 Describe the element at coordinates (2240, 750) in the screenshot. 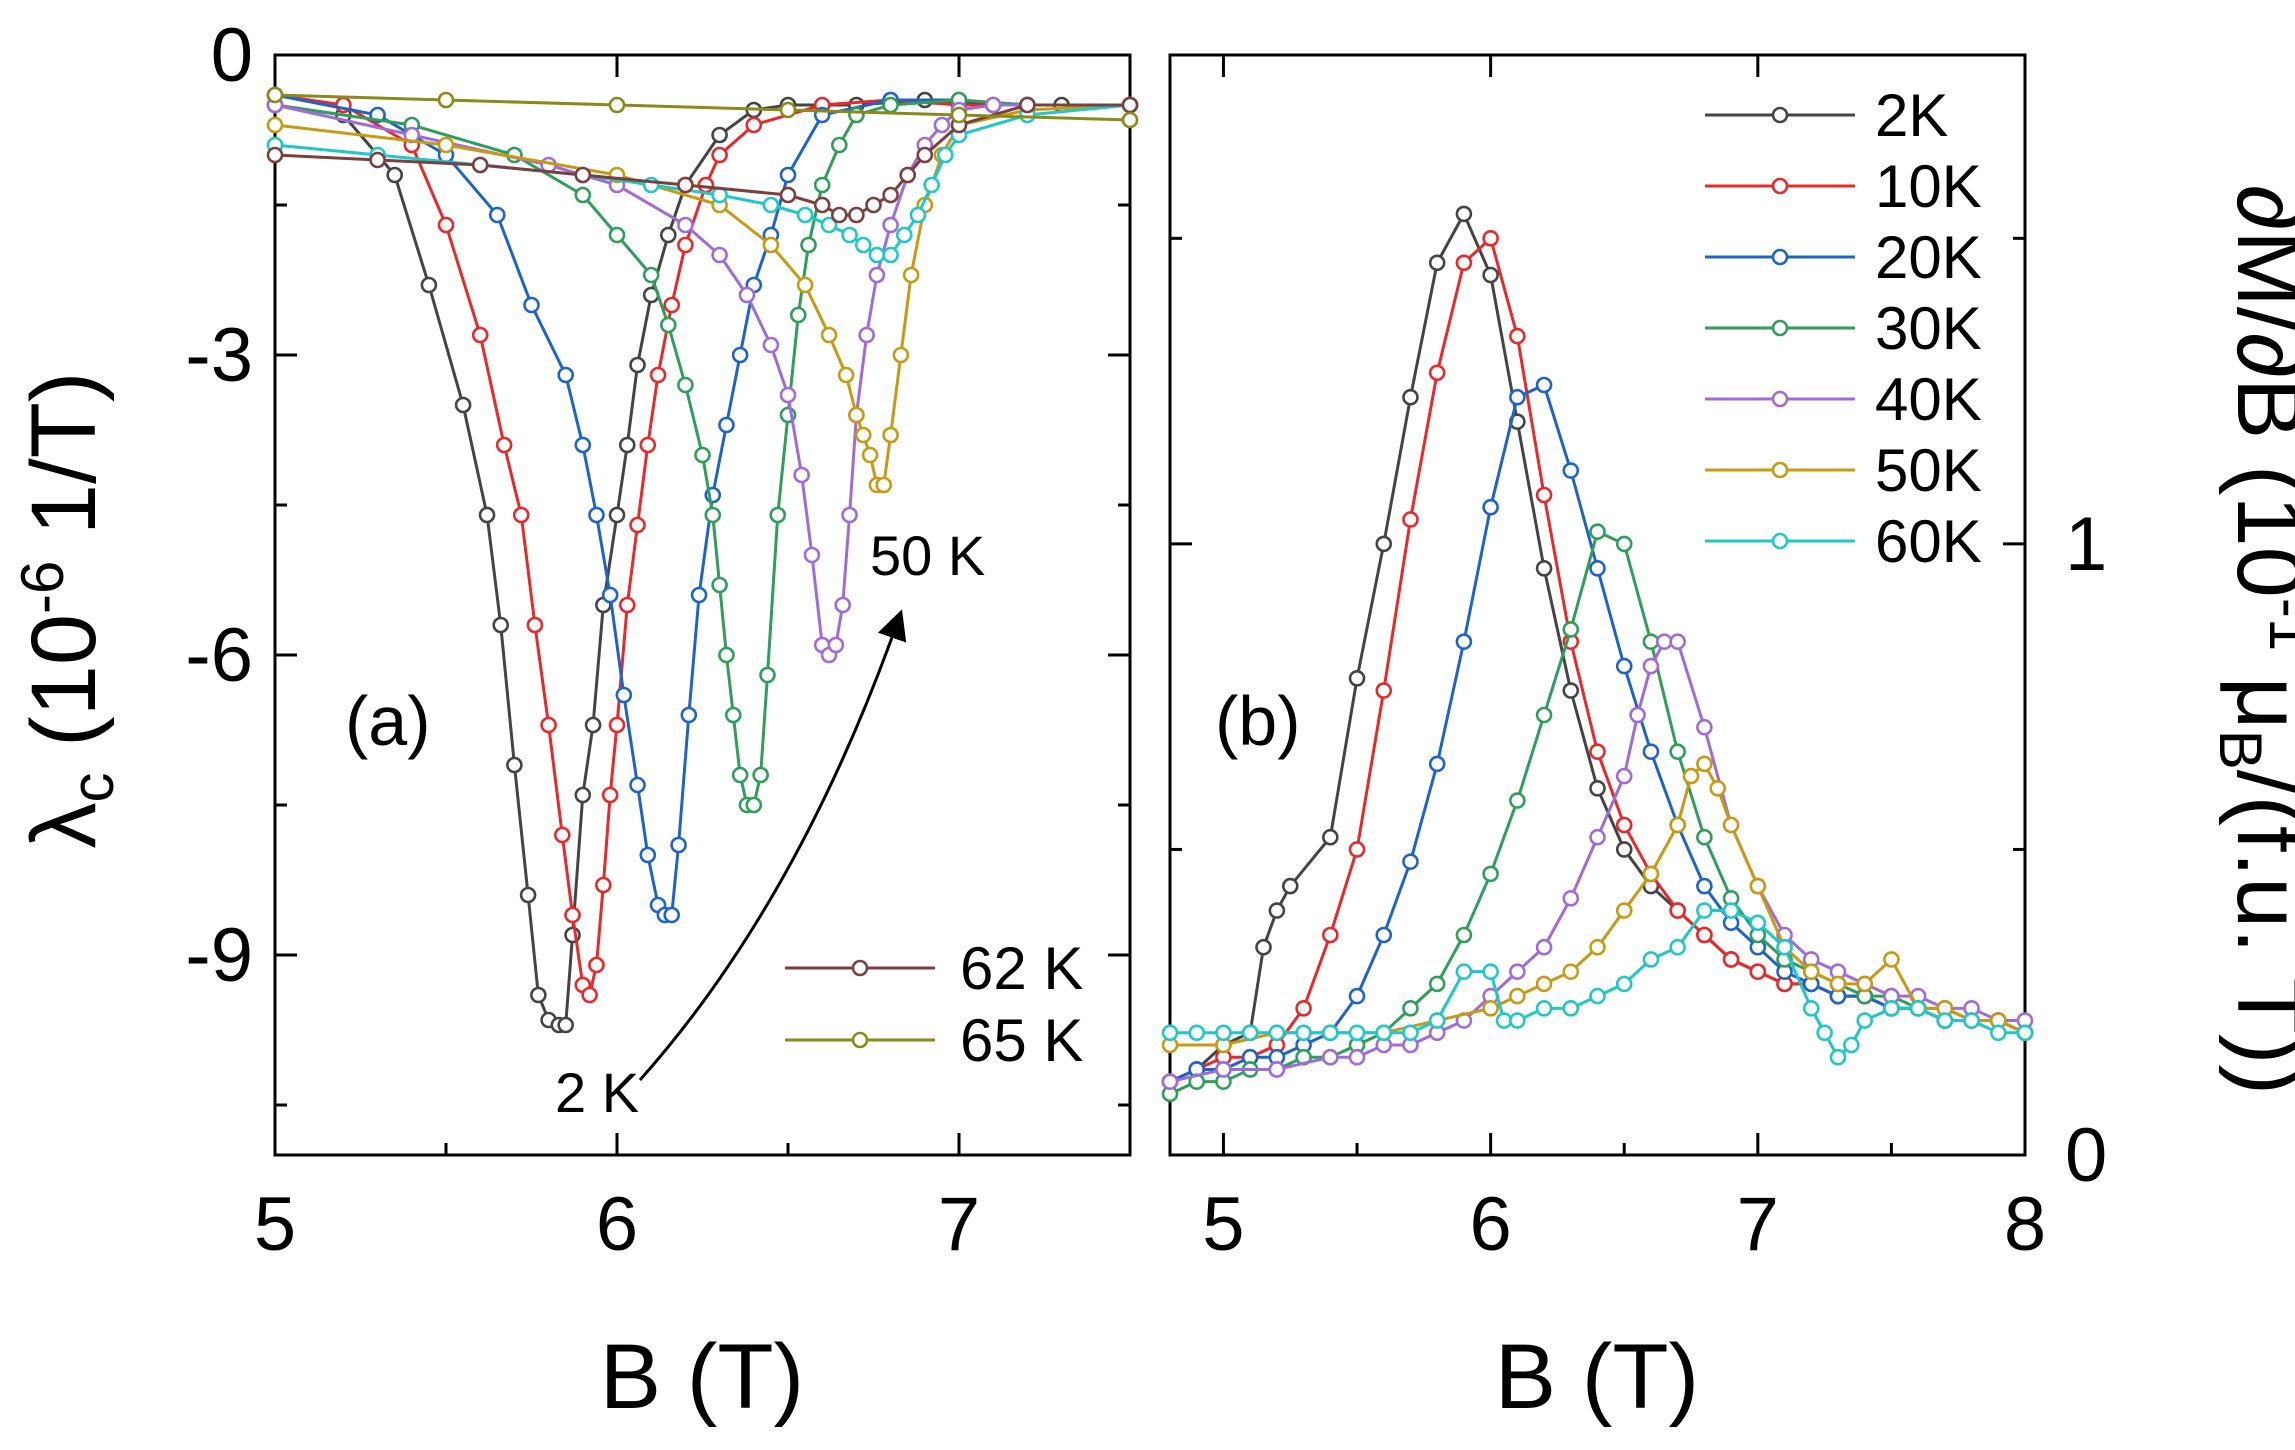

I see `ylabel-b-sub: B` at that location.